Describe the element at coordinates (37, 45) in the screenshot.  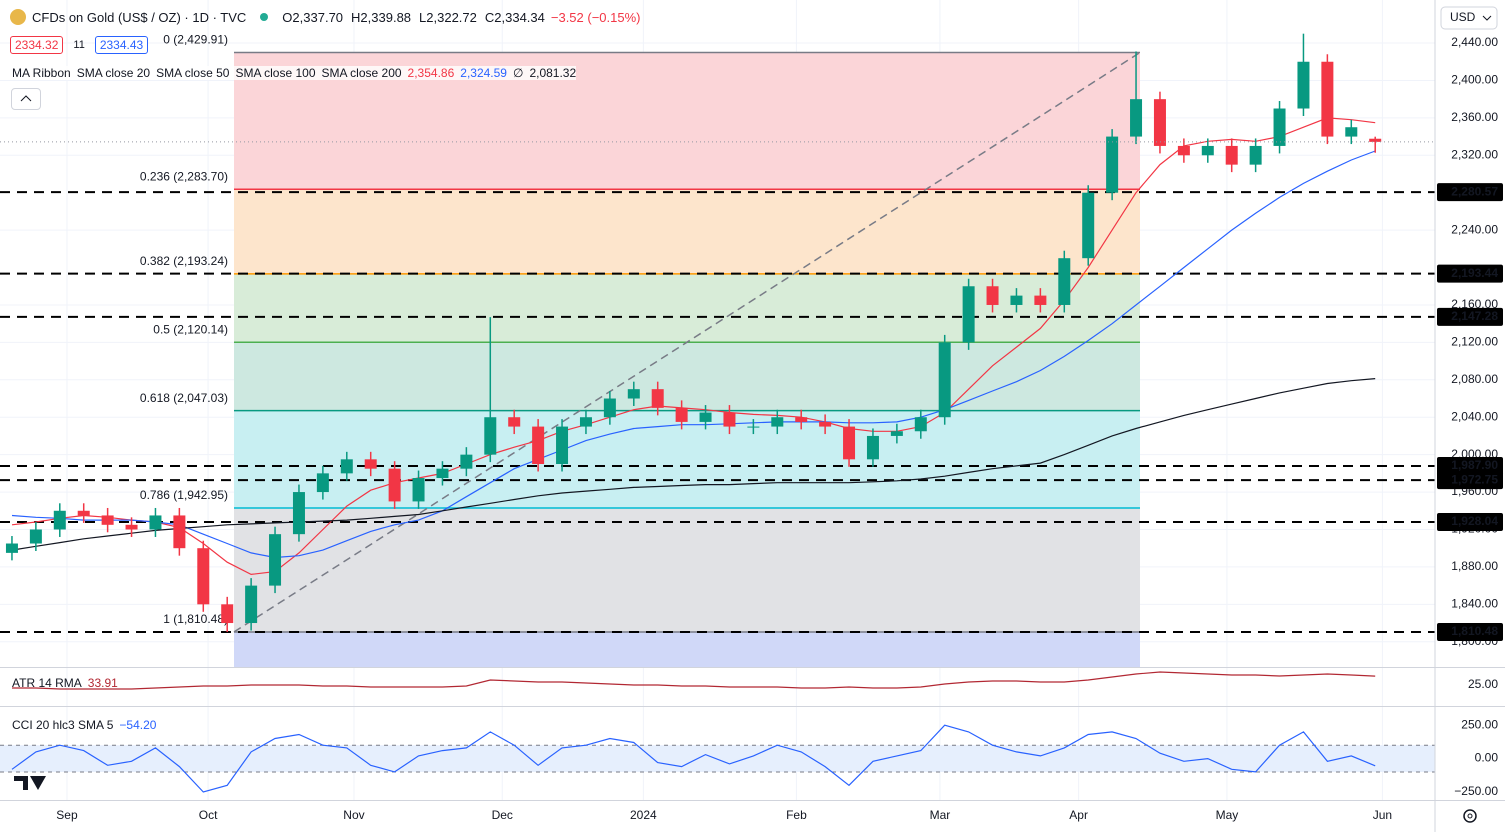
I see `bid: 2334.32` at that location.